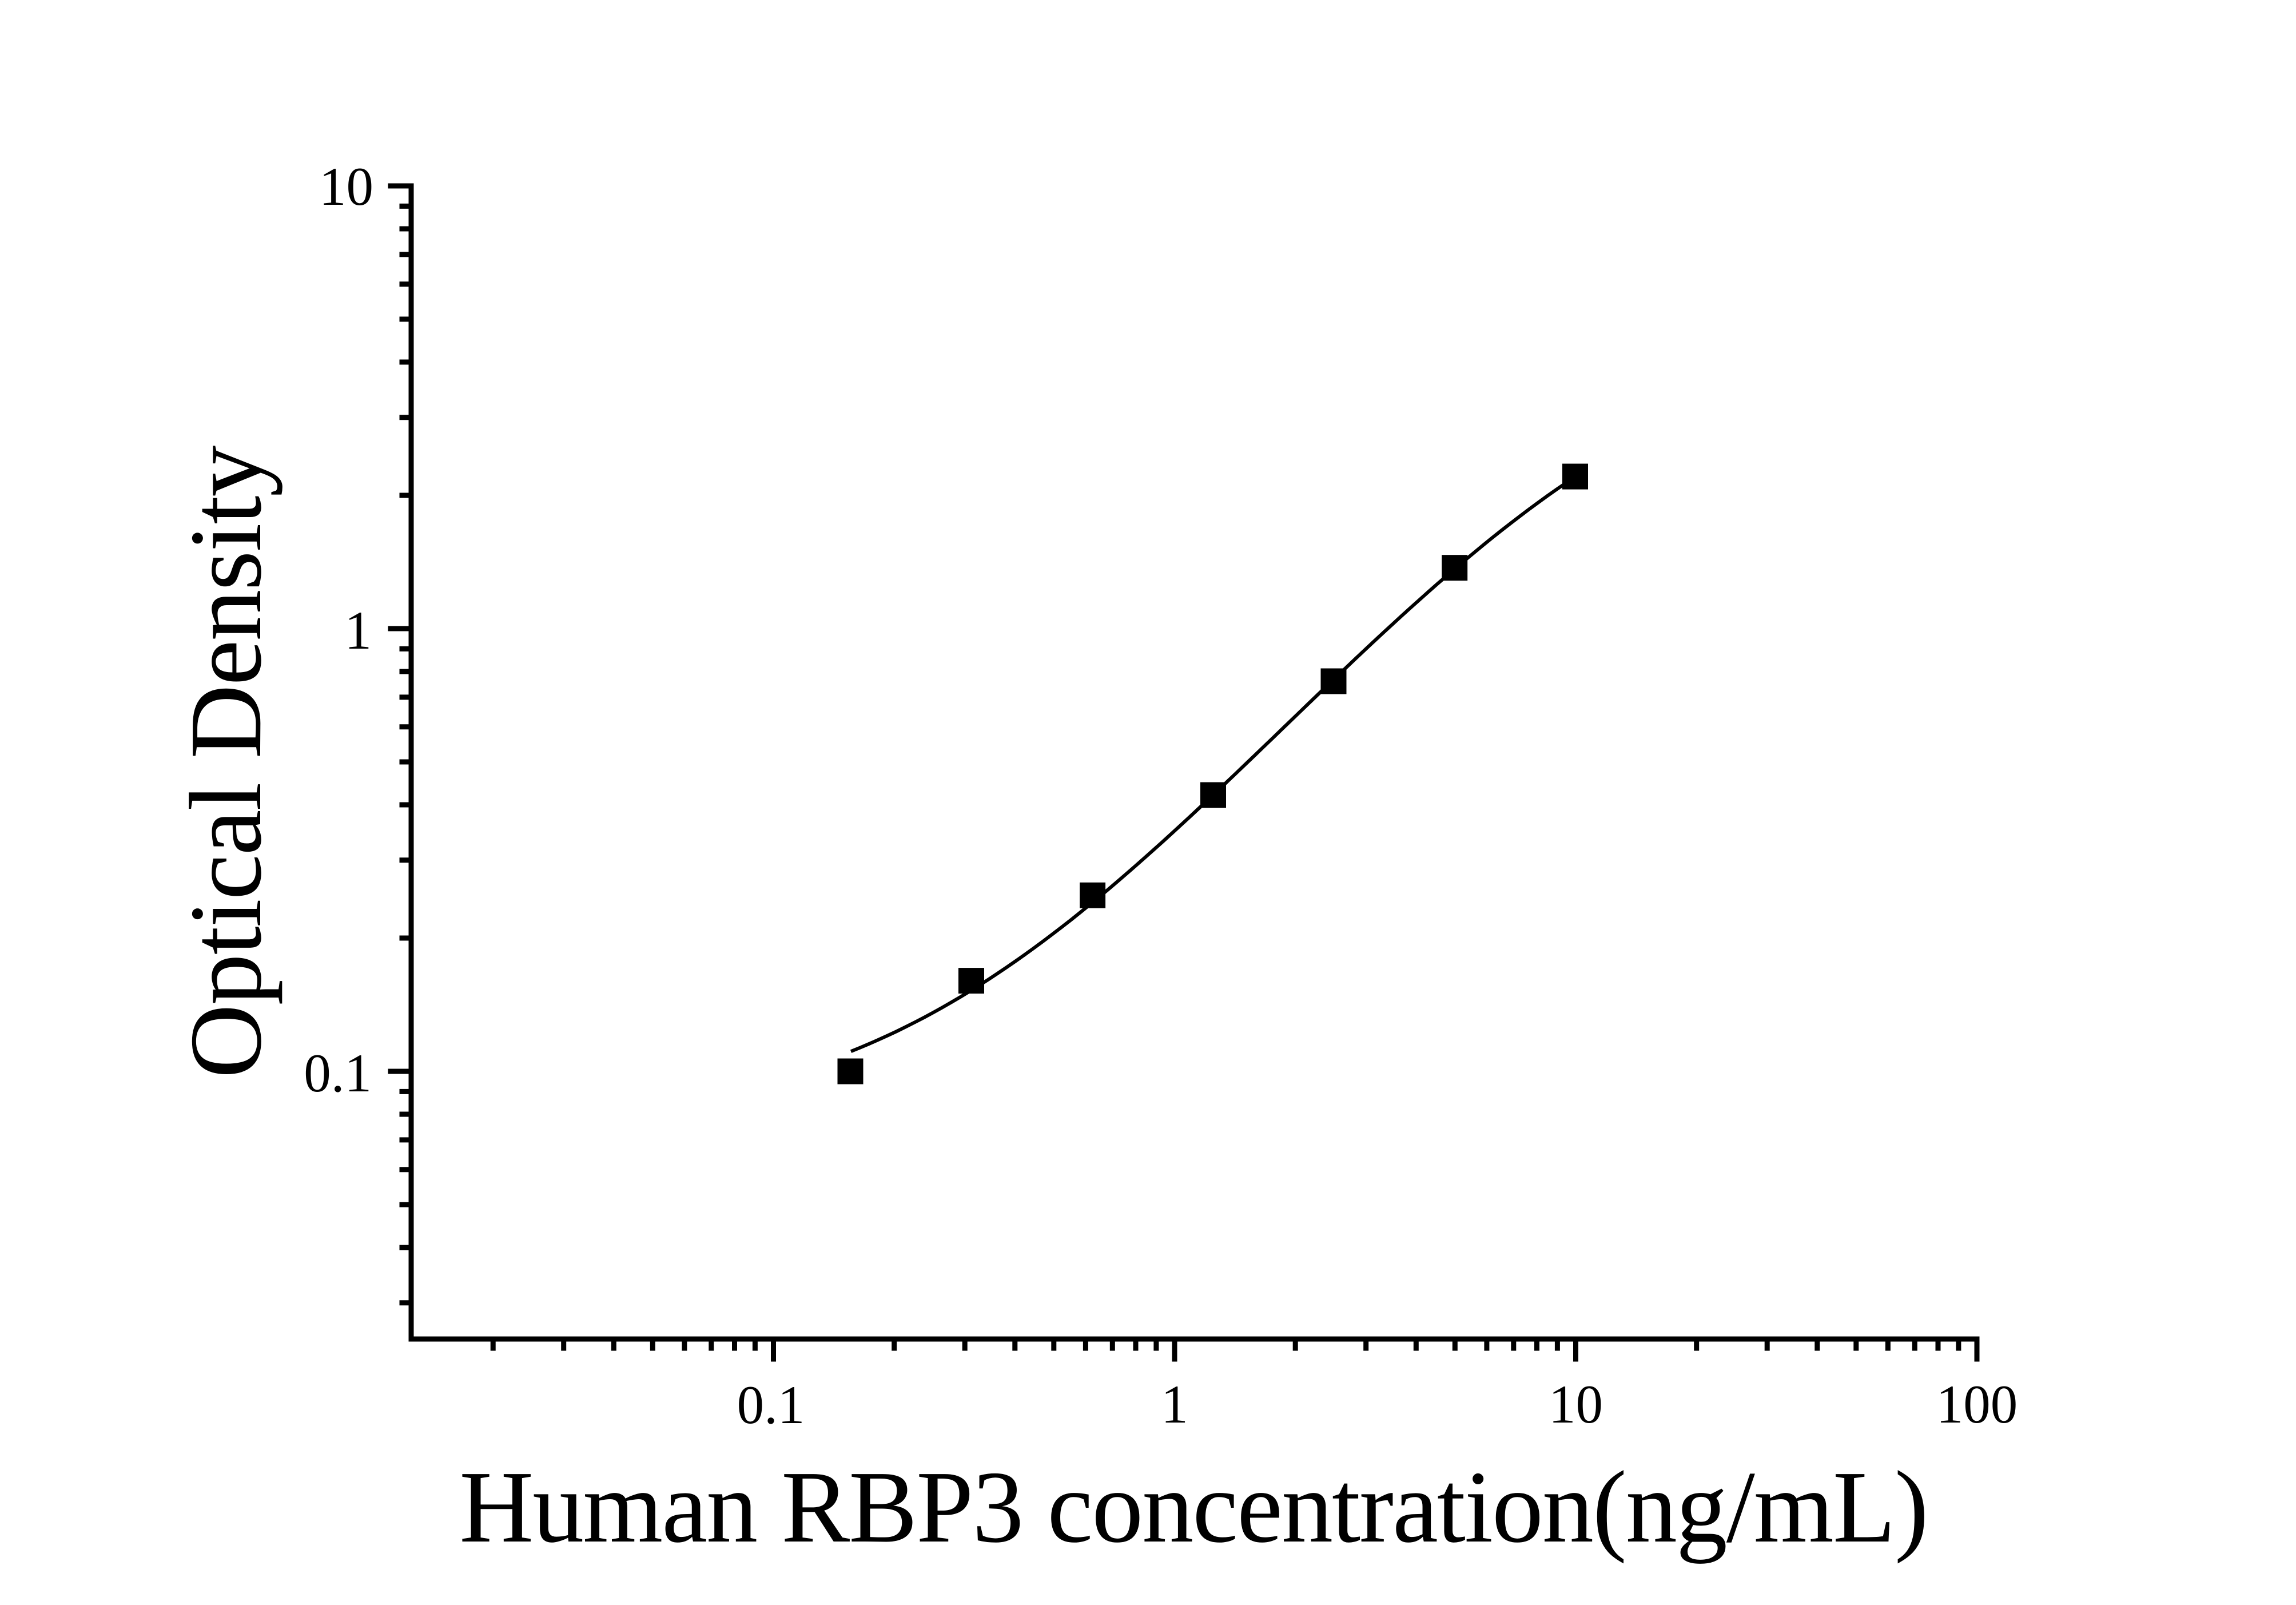 The height and width of the screenshot is (1605, 2296). What do you see at coordinates (1194, 1507) in the screenshot?
I see `svg-text:Human RBP3 concentration(ng/mL: Human RBP3 concentration(ng/mL)` at bounding box center [1194, 1507].